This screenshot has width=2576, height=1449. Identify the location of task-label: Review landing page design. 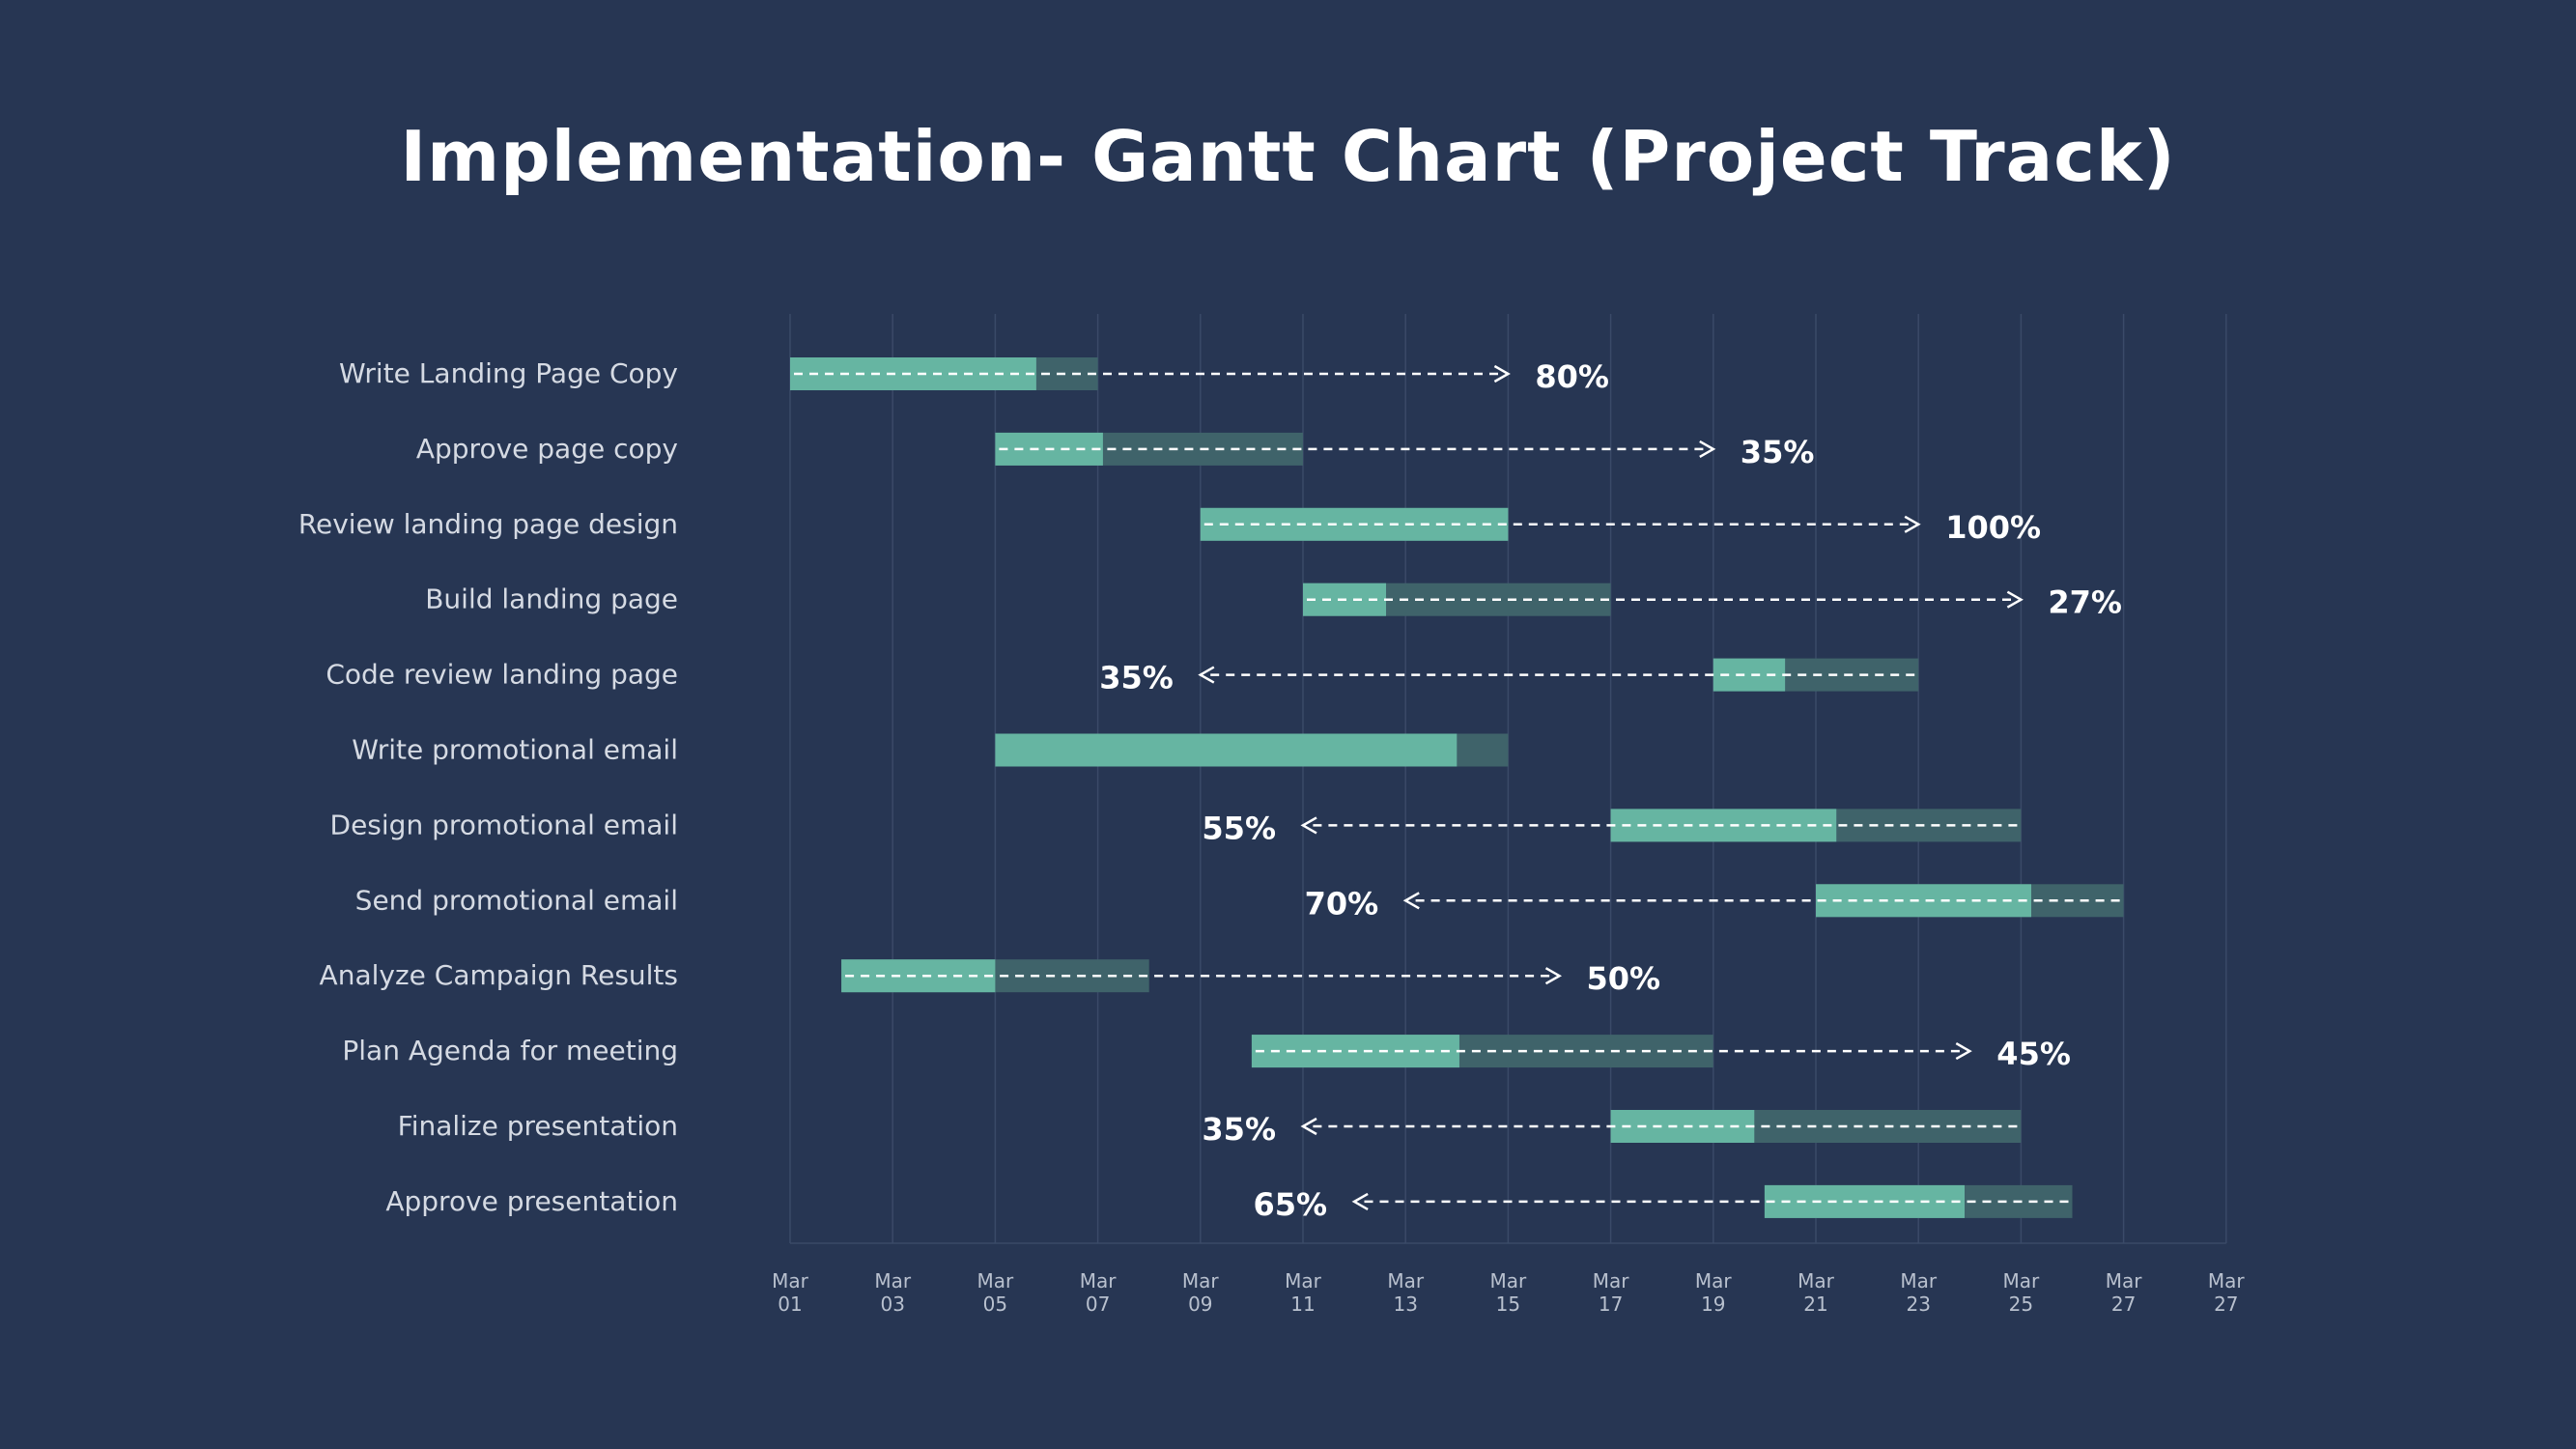
(488, 524).